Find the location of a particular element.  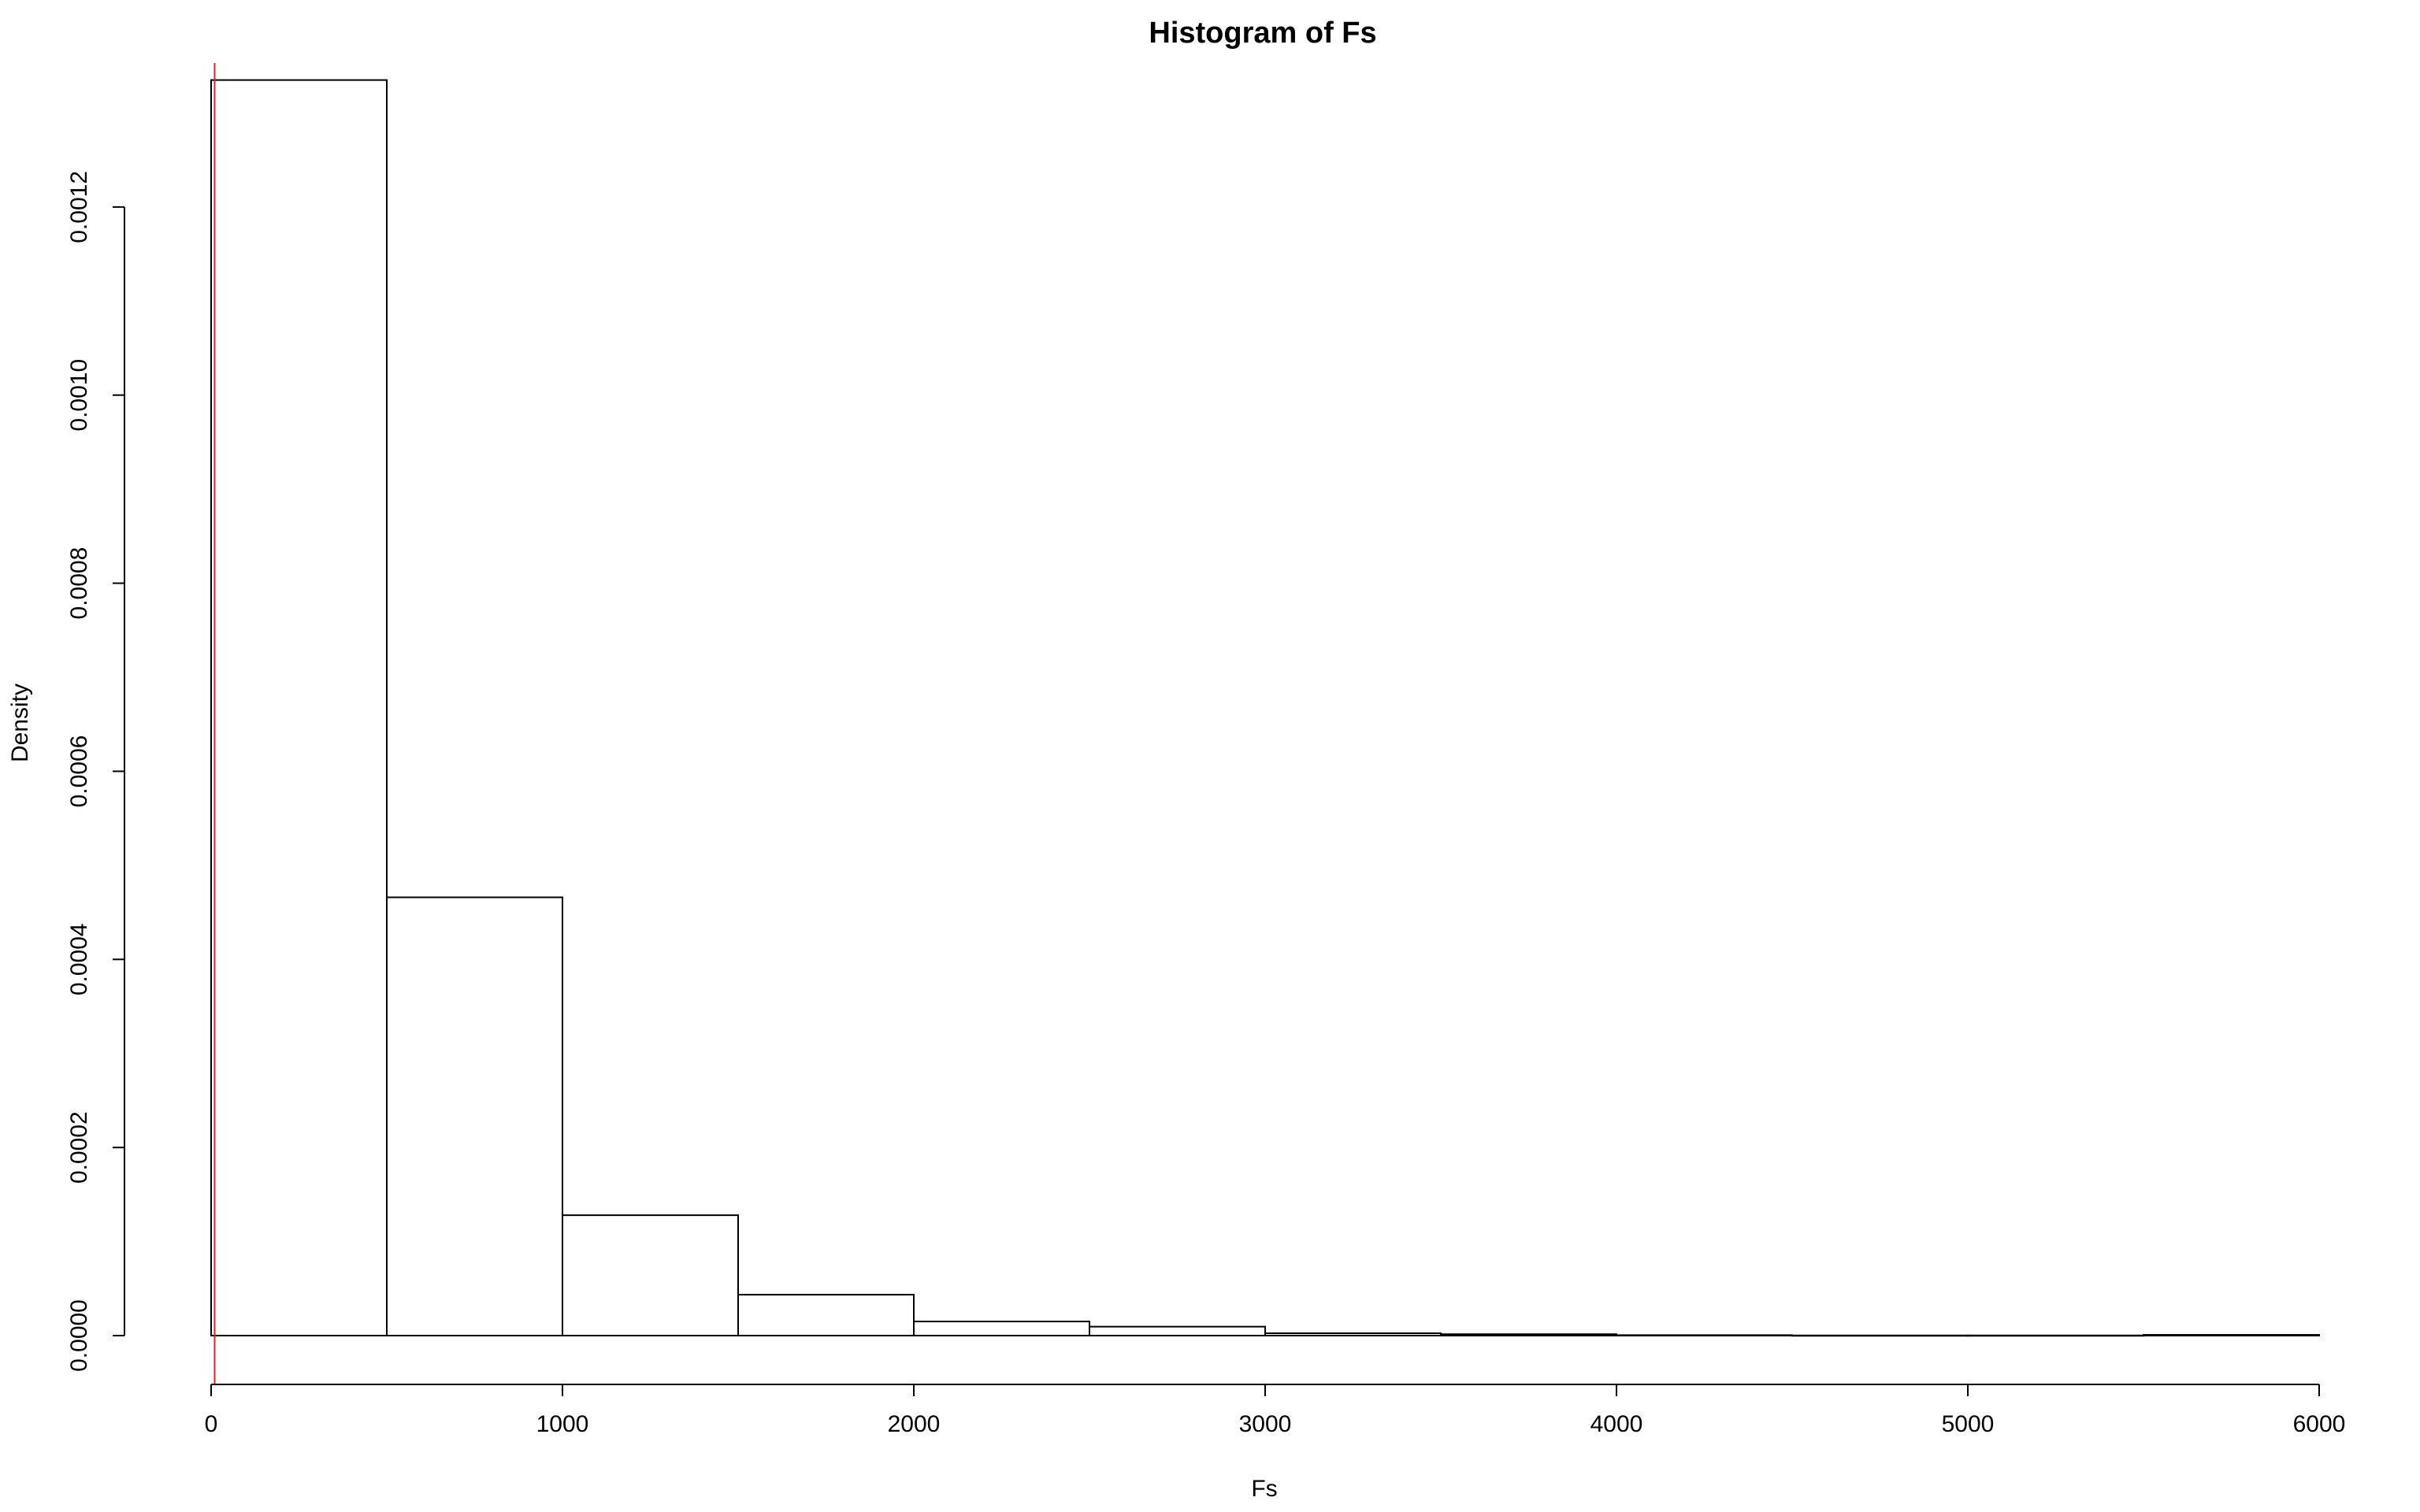

x-tick-label: 1000 is located at coordinates (562, 1424).